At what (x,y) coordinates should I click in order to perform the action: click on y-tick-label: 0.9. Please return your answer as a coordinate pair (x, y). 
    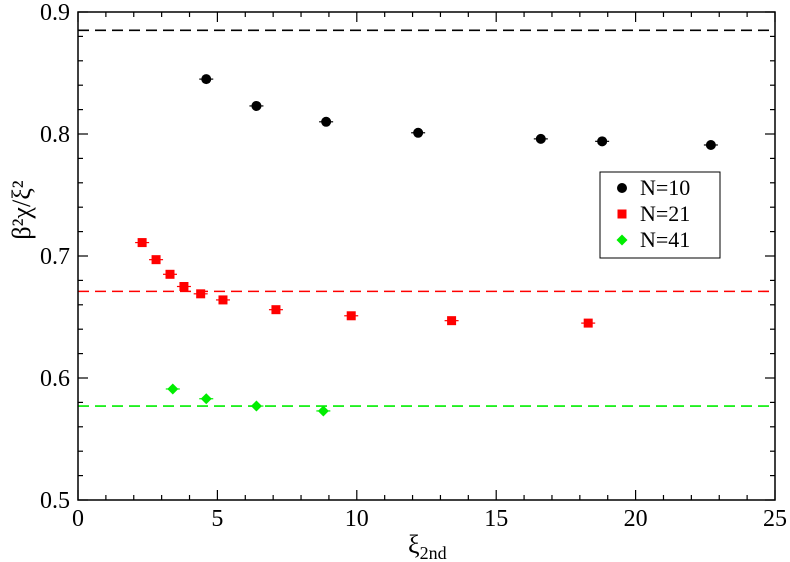
    Looking at the image, I should click on (55, 13).